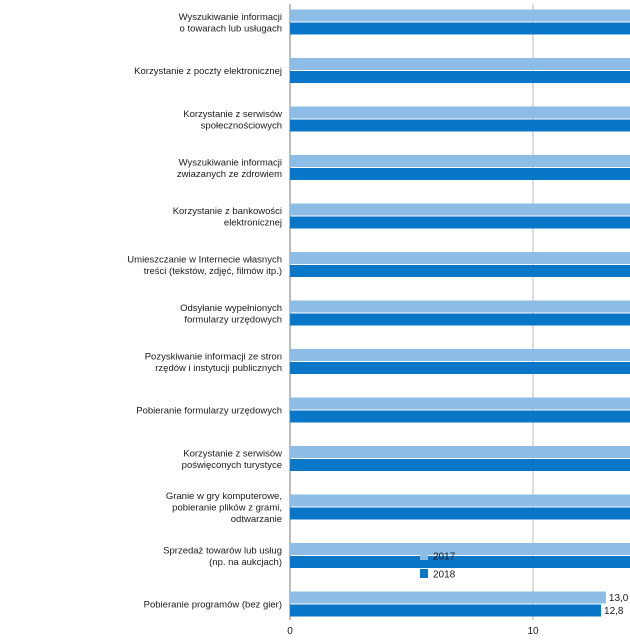  Describe the element at coordinates (614, 611) in the screenshot. I see `value-label-2018: 12,8` at that location.